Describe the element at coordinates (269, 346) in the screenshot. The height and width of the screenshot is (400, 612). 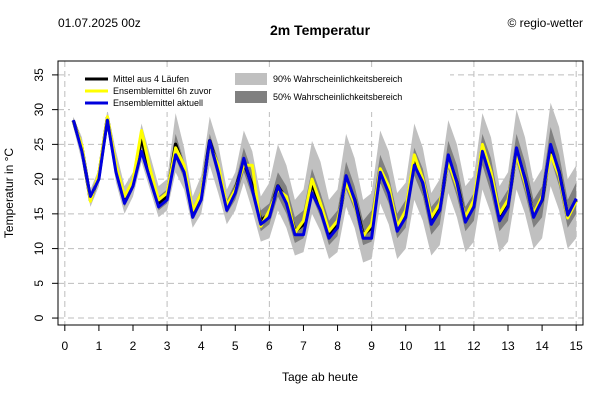
I see `x-tick-label-6: 6` at that location.